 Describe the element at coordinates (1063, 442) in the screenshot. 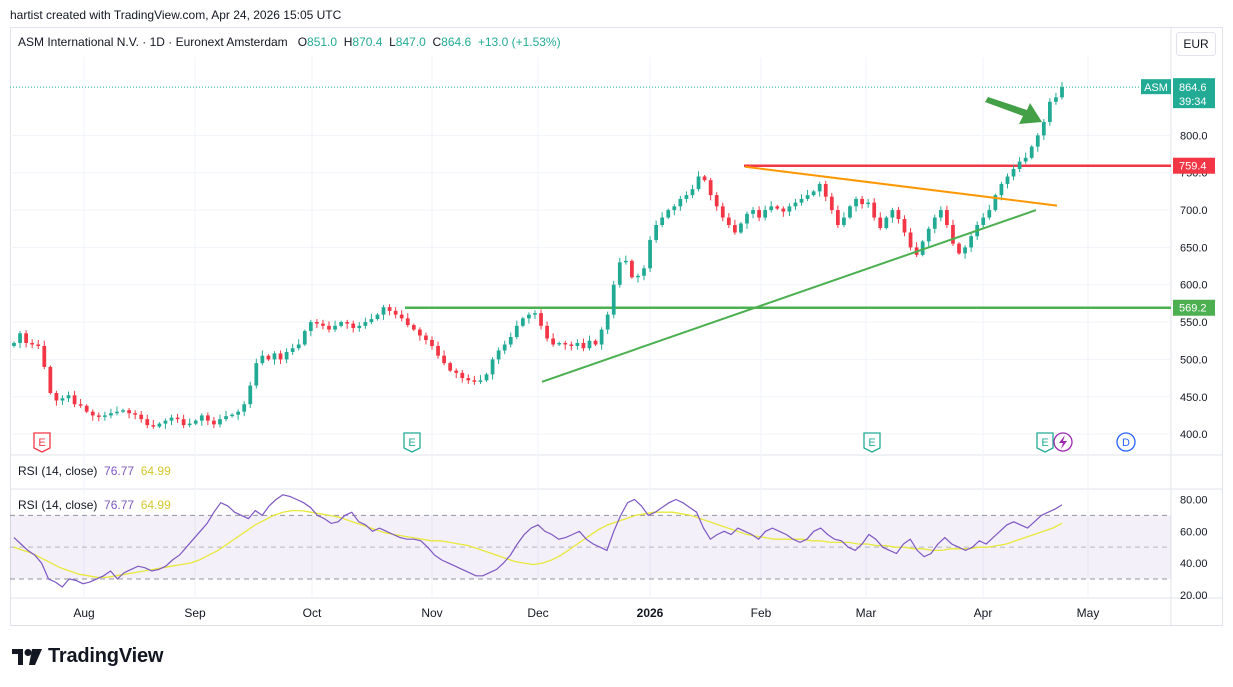

I see `lightning-icon` at that location.